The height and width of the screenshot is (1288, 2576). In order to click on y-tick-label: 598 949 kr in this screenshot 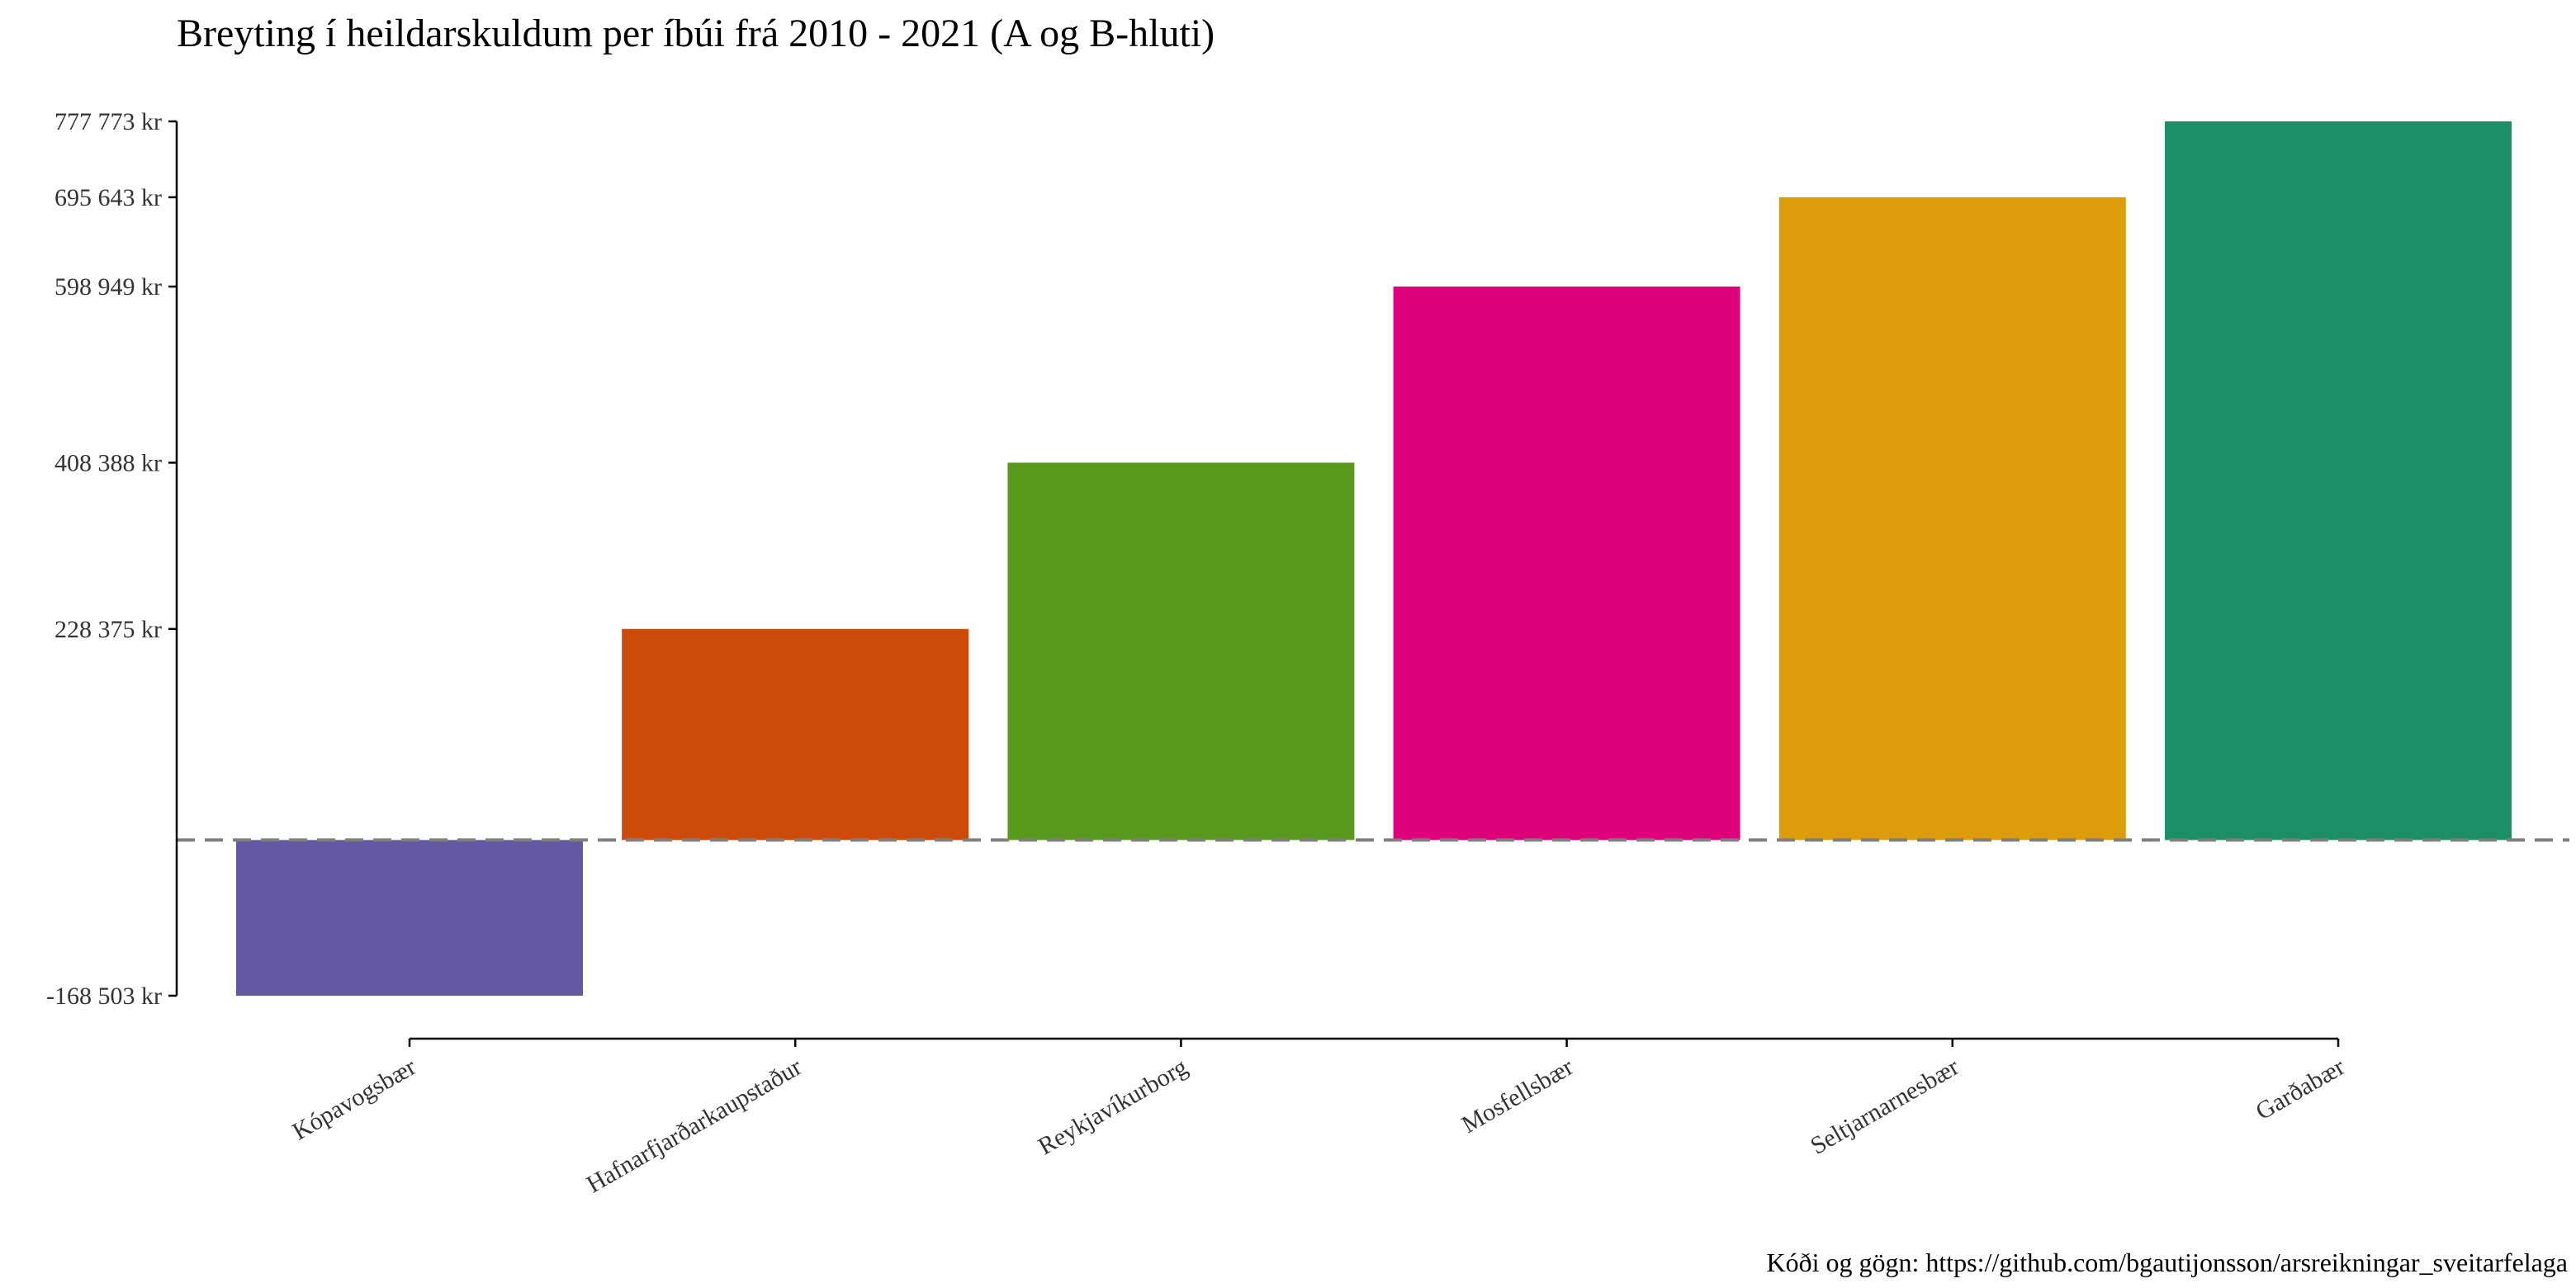, I will do `click(108, 287)`.